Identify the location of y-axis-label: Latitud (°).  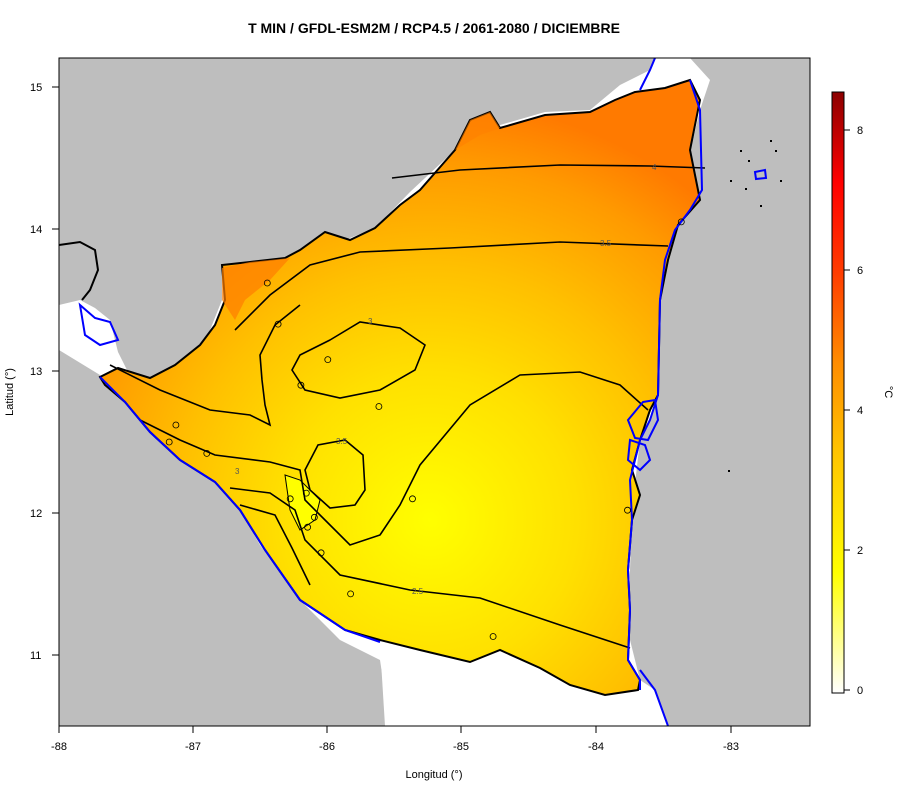
(10, 392).